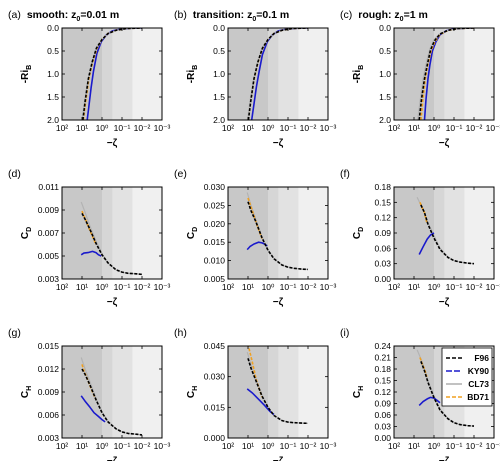  I want to click on panel-title: (a) smooth: z0=0.01 m, so click(63, 16).